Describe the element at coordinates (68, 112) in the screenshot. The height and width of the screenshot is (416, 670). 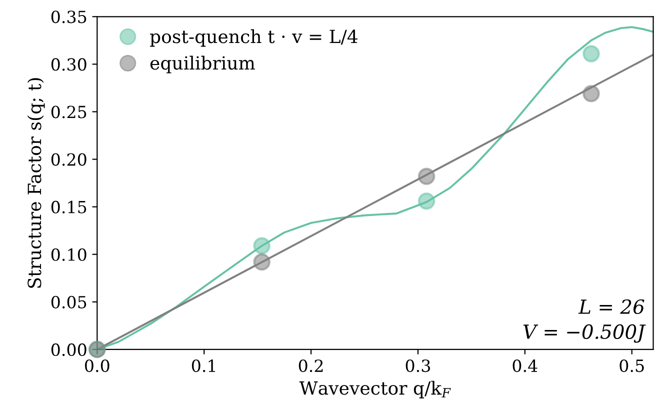
I see `y-tick-label: 0.25` at that location.